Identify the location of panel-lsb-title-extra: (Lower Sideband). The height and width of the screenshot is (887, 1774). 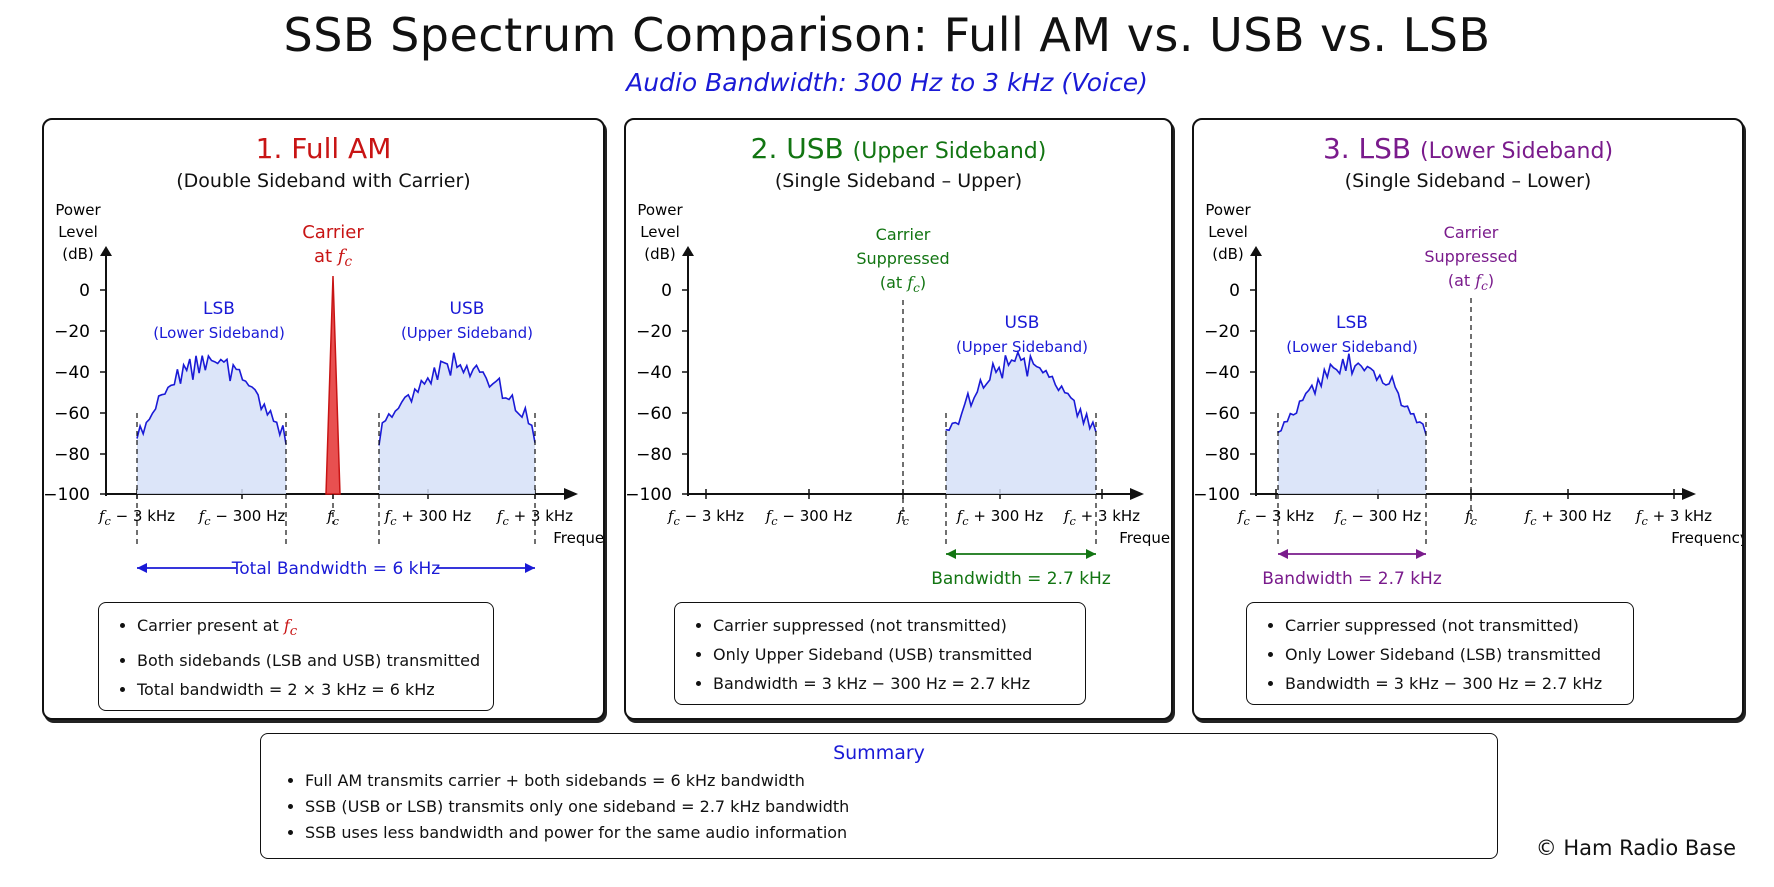
(1517, 151).